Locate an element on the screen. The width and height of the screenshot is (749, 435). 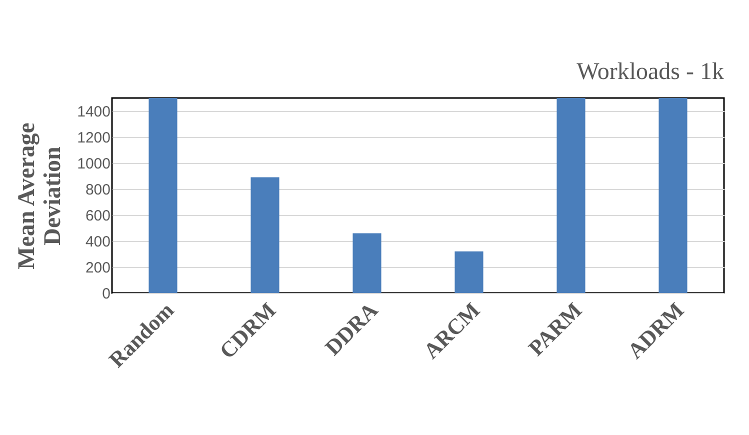
y-tick-label: 0 is located at coordinates (106, 294).